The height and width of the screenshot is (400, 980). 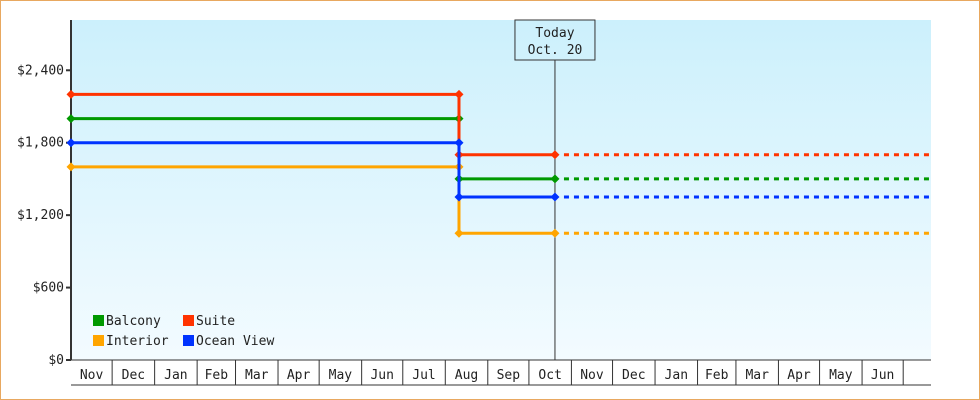 I want to click on x-tick-label: Sep, so click(x=509, y=375).